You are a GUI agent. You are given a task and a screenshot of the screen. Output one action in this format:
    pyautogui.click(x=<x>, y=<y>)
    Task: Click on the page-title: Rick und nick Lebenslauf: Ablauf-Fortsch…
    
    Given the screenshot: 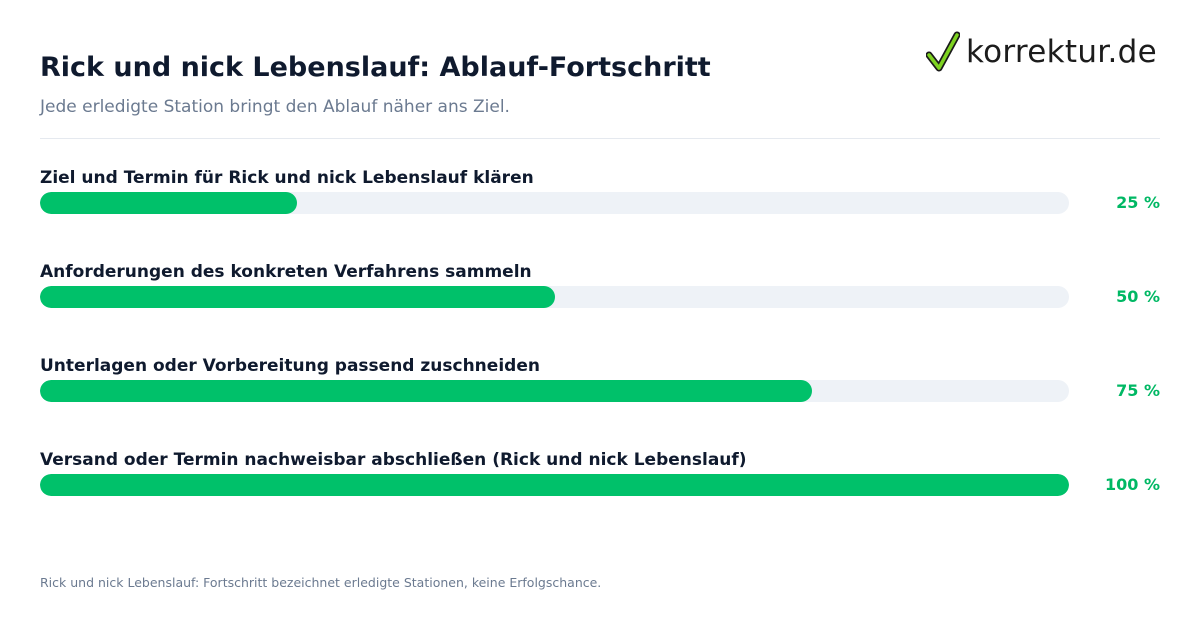 What is the action you would take?
    pyautogui.click(x=375, y=67)
    